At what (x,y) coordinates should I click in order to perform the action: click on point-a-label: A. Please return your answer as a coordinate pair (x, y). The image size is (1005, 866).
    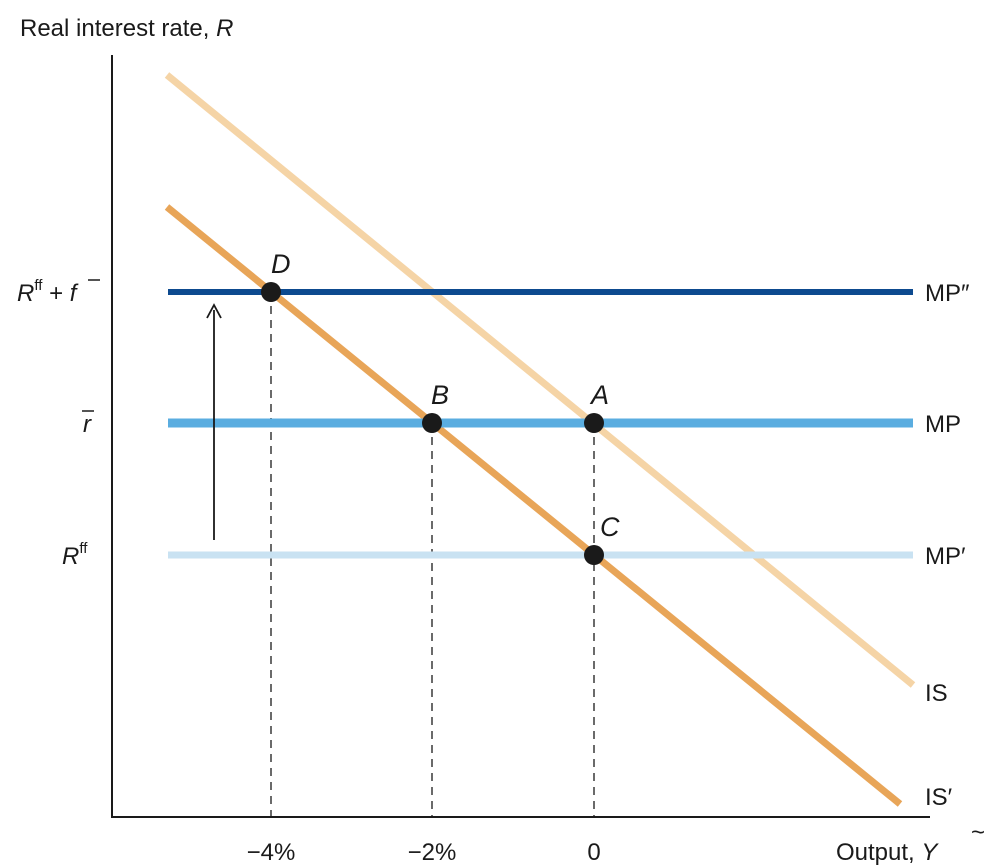
    Looking at the image, I should click on (599, 395).